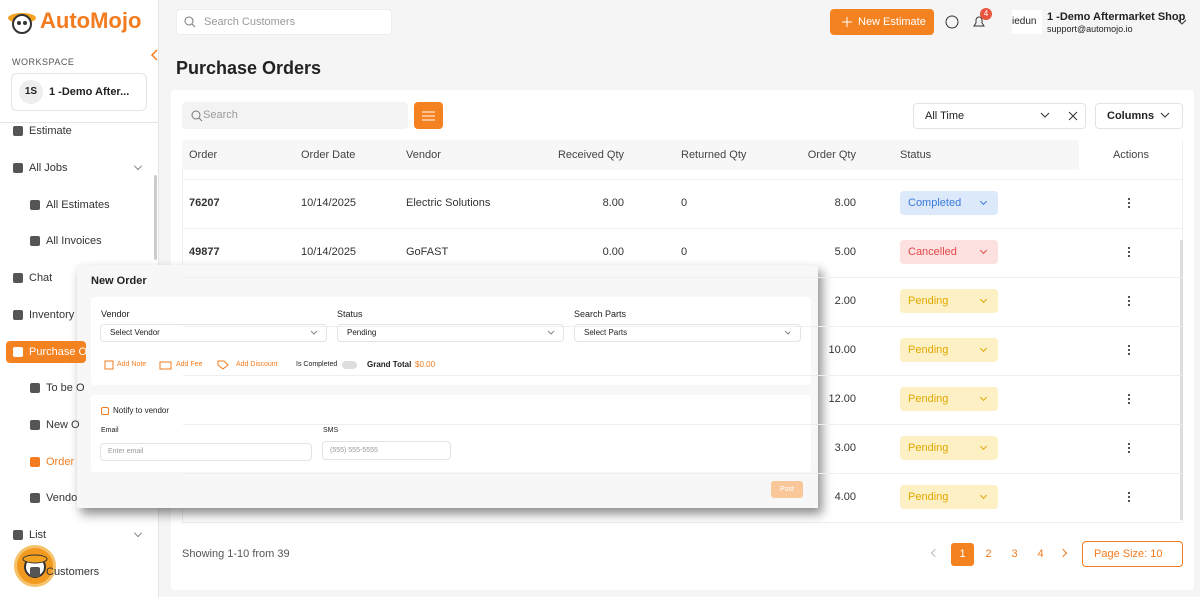 This screenshot has height=597, width=1200. I want to click on action-icons, so click(166, 365).